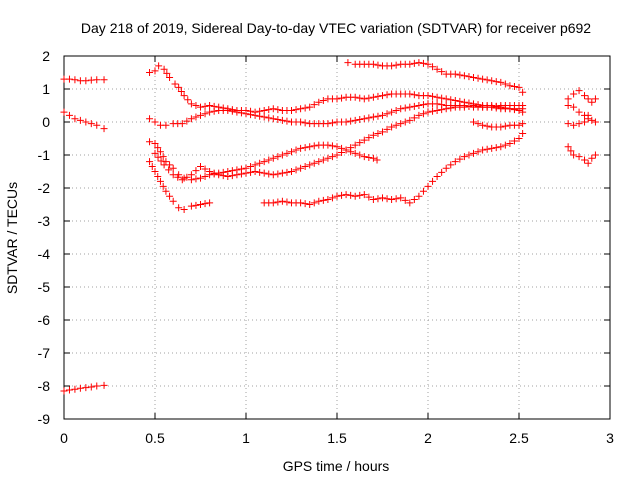 This screenshot has width=640, height=480. Describe the element at coordinates (44, 155) in the screenshot. I see `y-tick-label: -1` at that location.